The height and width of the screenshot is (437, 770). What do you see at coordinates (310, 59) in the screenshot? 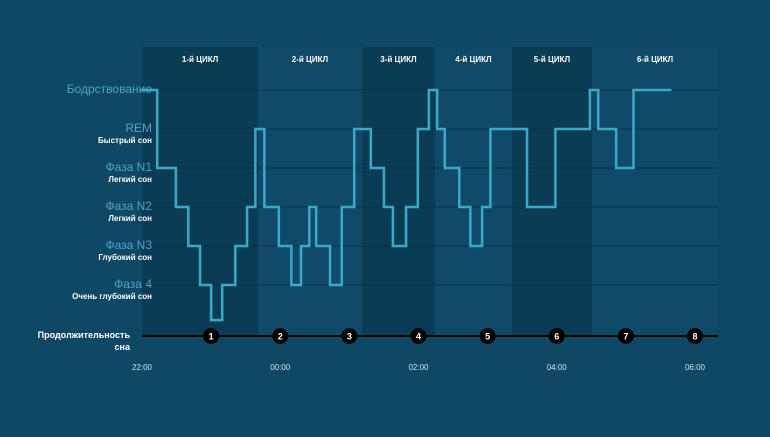
I see `cycle-label: 2-й ЦИКЛ` at bounding box center [310, 59].